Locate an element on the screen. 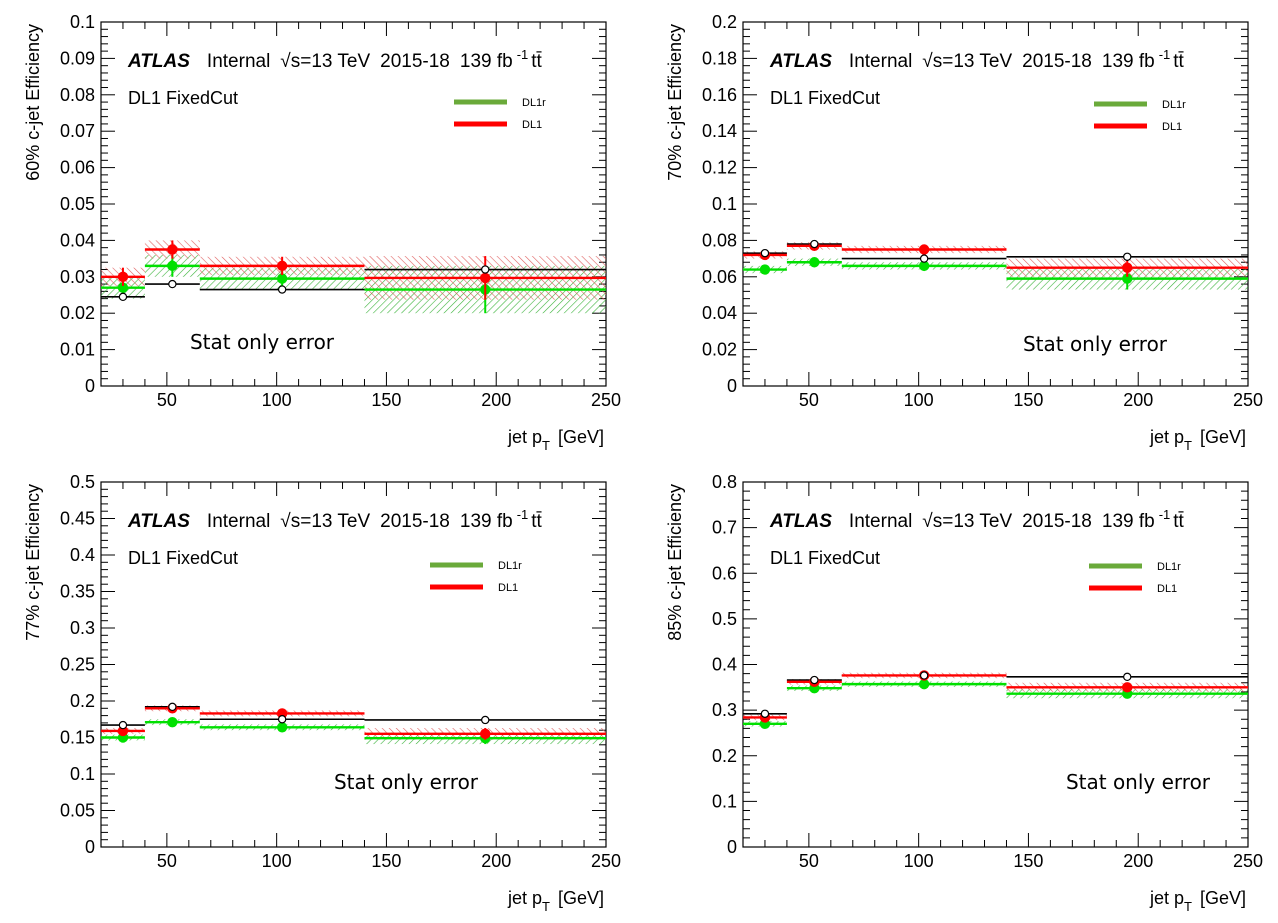 Image resolution: width=1278 pixels, height=923 pixels. x-axis-title-main: jet p is located at coordinates (524, 437).